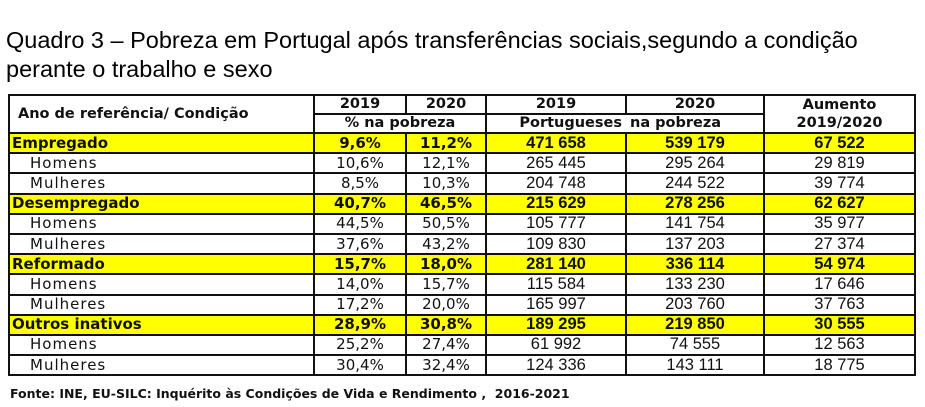 The width and height of the screenshot is (925, 407). What do you see at coordinates (695, 223) in the screenshot?
I see `count-2020-cell: 141 754` at bounding box center [695, 223].